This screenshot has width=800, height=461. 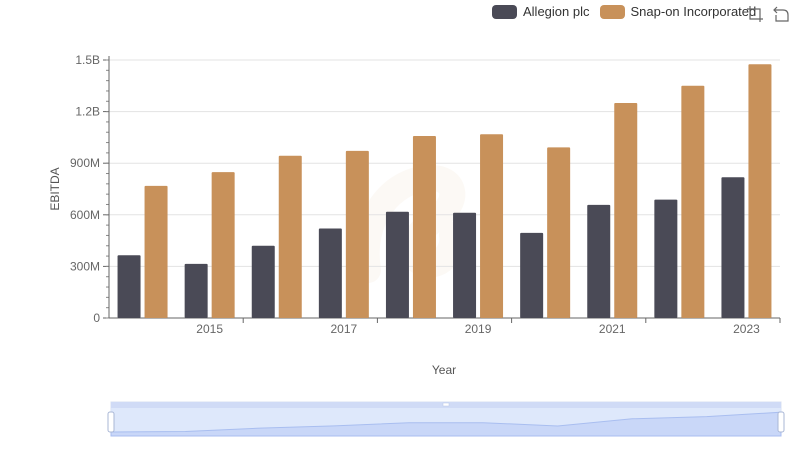 I want to click on bar-allegion-2017, so click(x=330, y=273).